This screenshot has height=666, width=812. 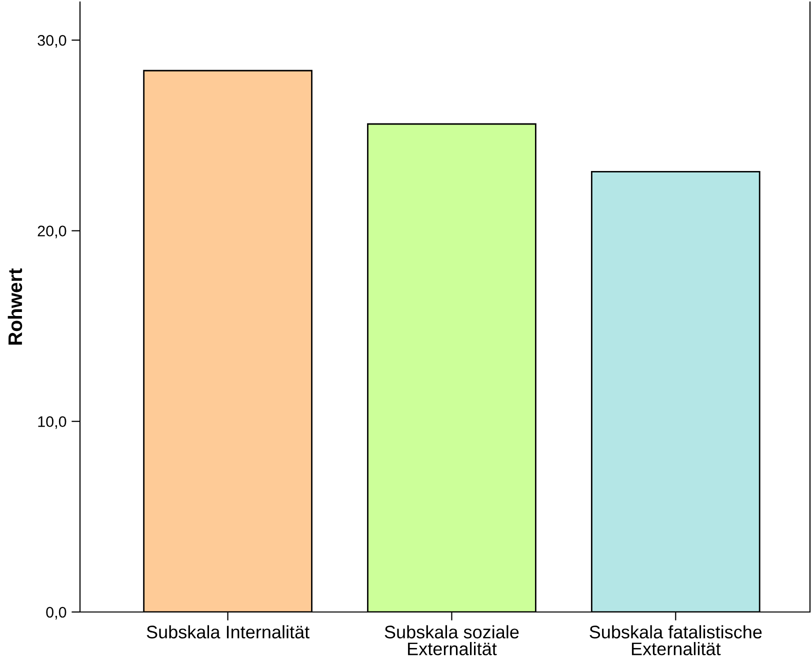 I want to click on y-tick-label: 30,0, so click(x=52, y=41).